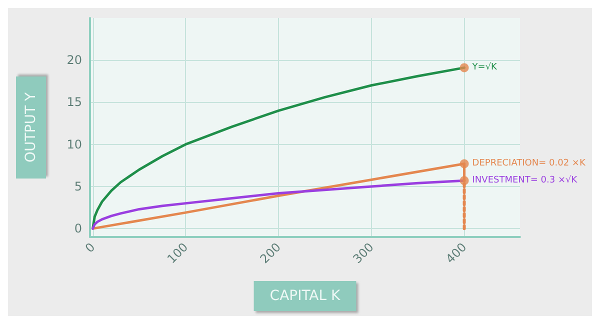 The width and height of the screenshot is (600, 324). Describe the element at coordinates (270, 253) in the screenshot. I see `x-tick-label: 200` at that location.